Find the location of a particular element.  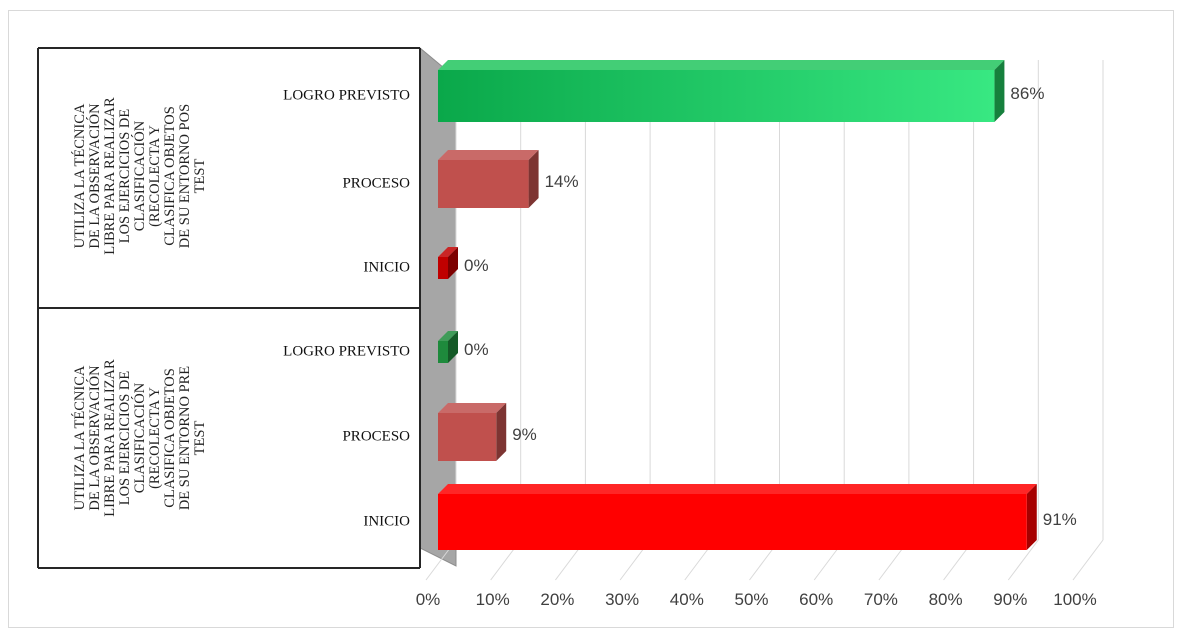

x-tick-label: 70% is located at coordinates (880, 599).